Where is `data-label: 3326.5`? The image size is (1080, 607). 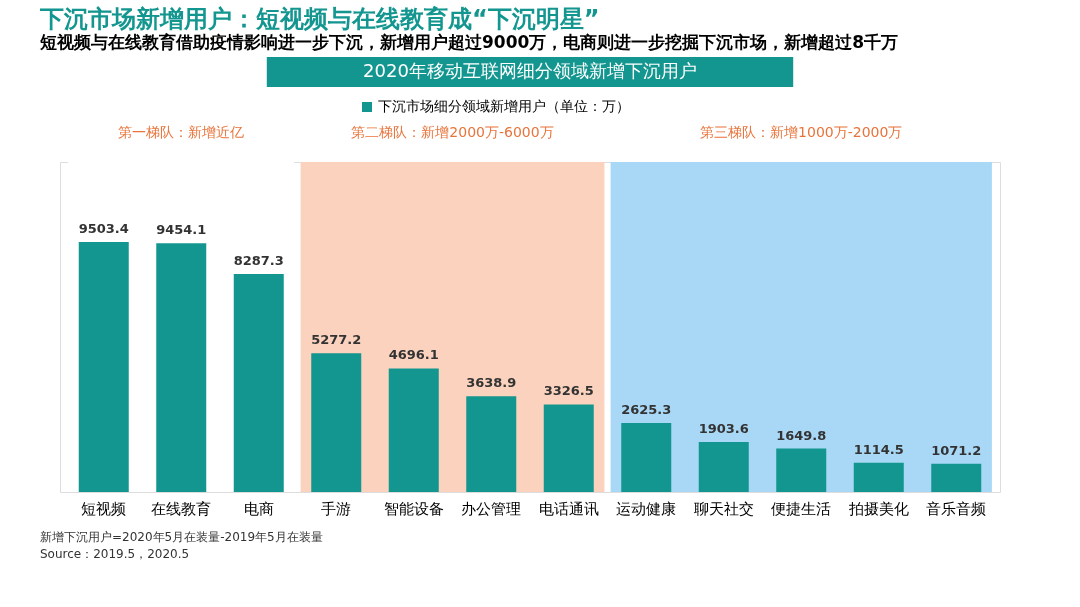
data-label: 3326.5 is located at coordinates (568, 391).